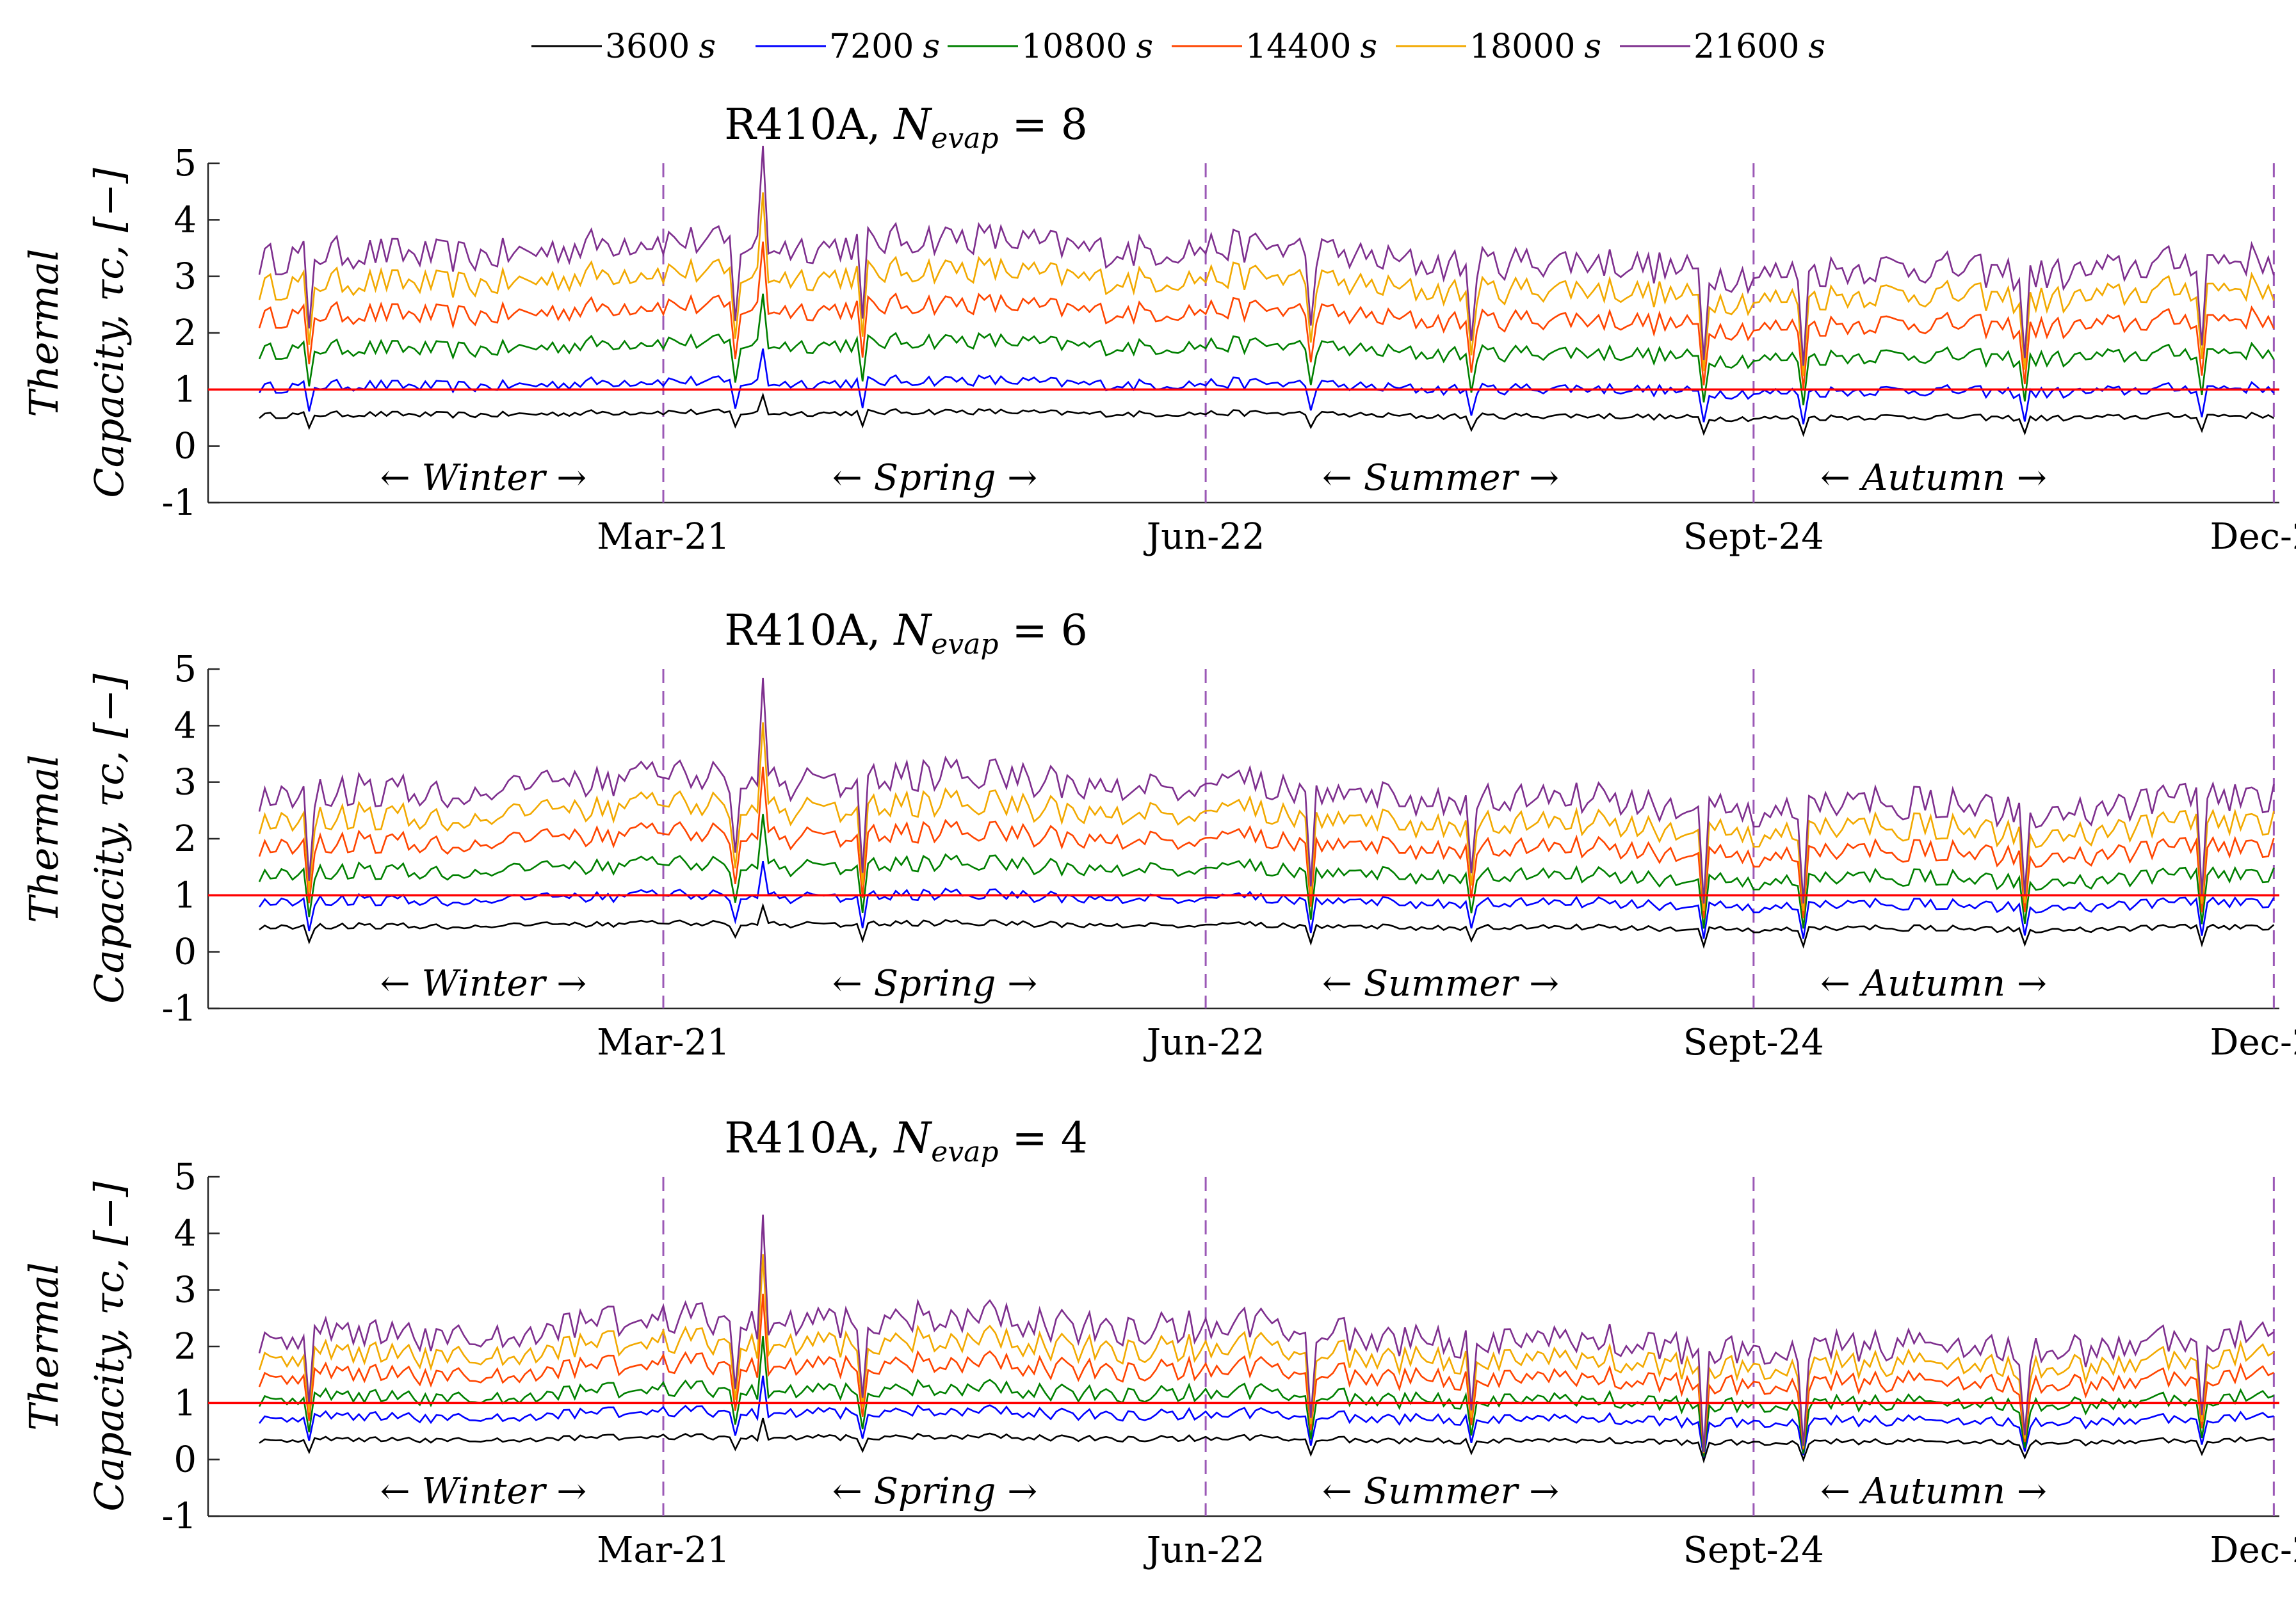 Image resolution: width=2296 pixels, height=1600 pixels. I want to click on legend-item: 21600 s, so click(1722, 47).